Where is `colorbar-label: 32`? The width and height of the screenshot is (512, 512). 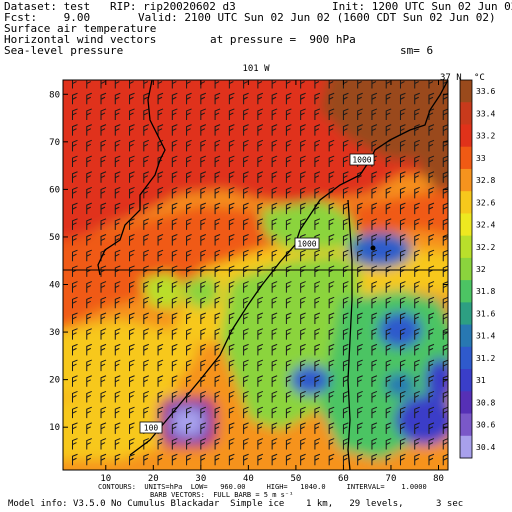 colorbar-label: 32 is located at coordinates (481, 269).